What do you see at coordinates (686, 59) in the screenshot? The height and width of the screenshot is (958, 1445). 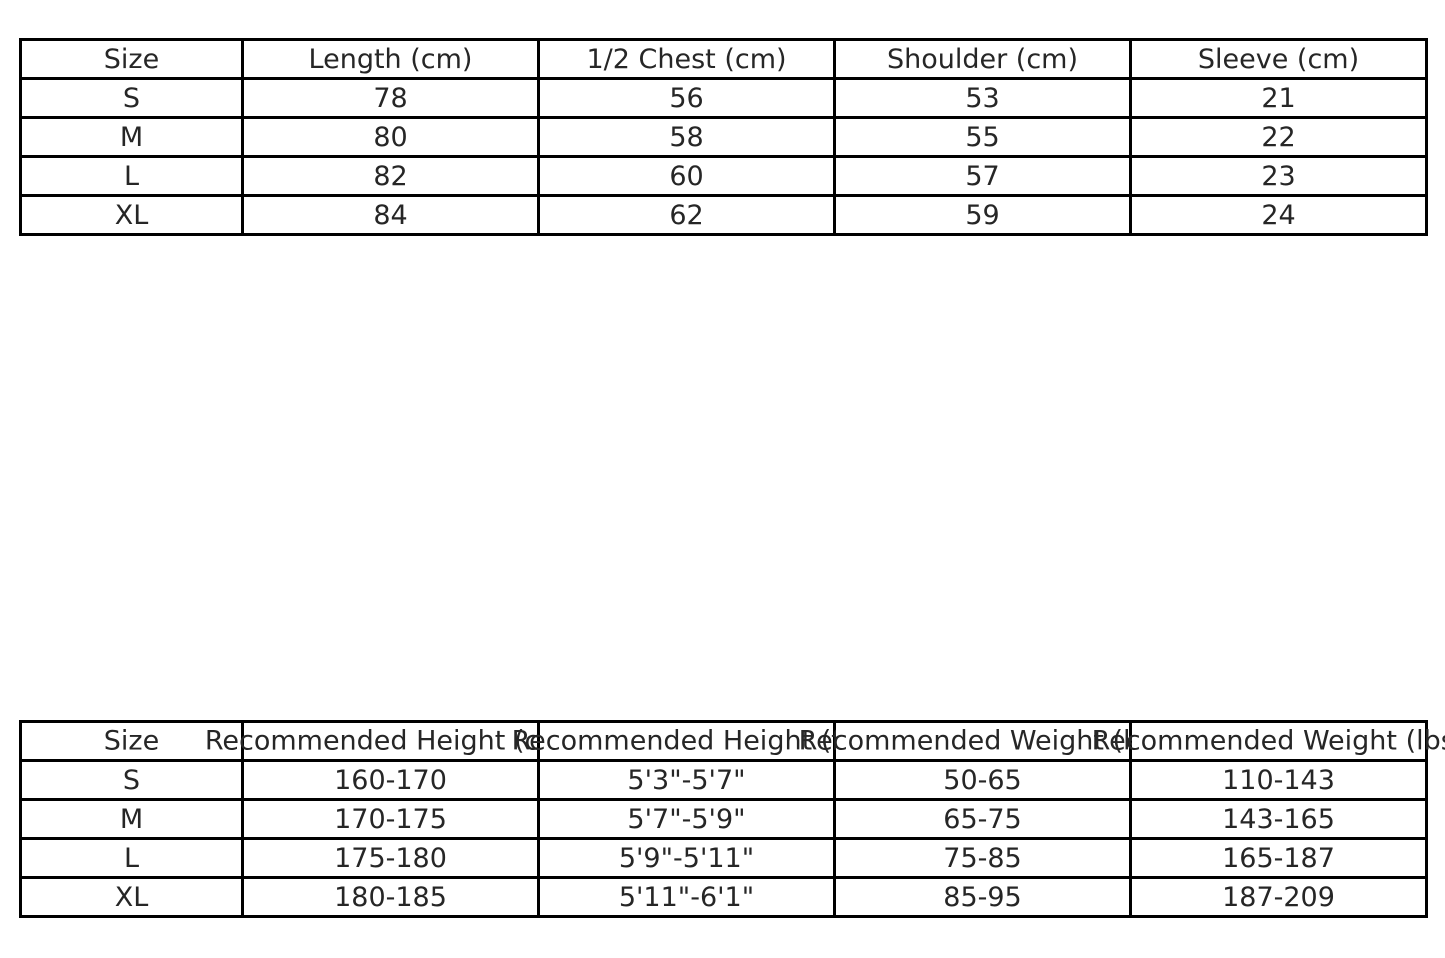 I see `header-cell-chest: 1/2 Chest (cm)` at bounding box center [686, 59].